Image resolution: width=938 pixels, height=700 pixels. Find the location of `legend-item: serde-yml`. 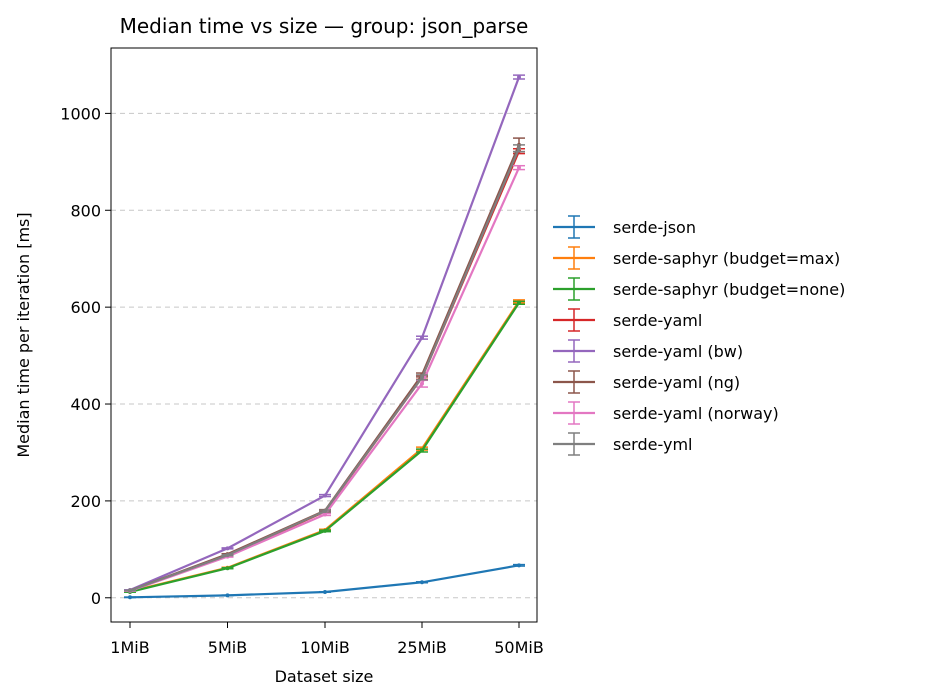

legend-item: serde-yml is located at coordinates (622, 444).